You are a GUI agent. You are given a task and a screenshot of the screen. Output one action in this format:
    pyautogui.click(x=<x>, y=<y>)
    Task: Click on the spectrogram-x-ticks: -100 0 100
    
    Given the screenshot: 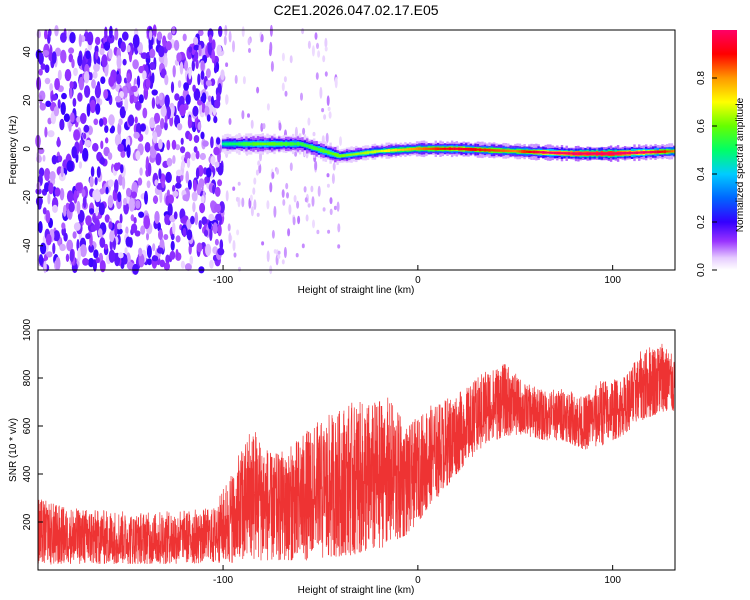 What is the action you would take?
    pyautogui.click(x=417, y=275)
    